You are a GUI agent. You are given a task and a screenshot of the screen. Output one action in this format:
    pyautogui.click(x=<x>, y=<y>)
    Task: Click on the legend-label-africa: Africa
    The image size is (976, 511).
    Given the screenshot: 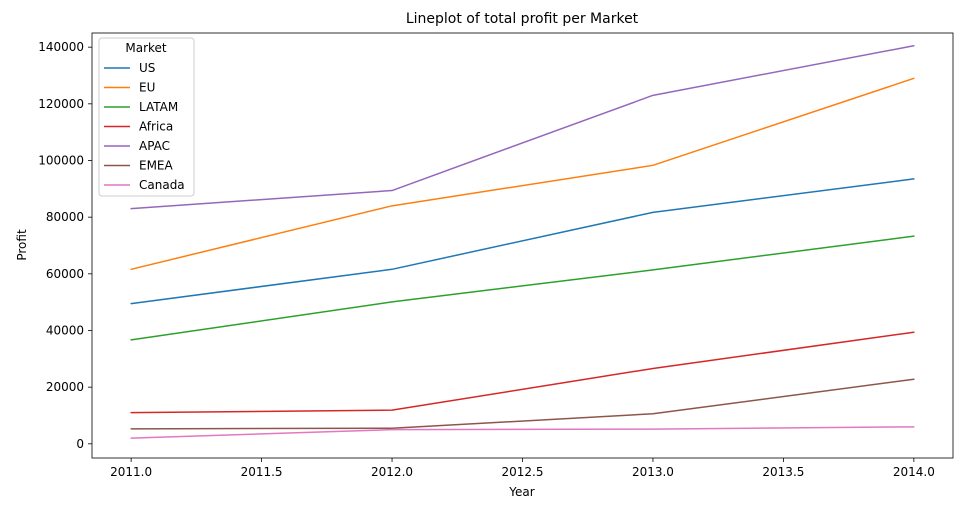 What is the action you would take?
    pyautogui.click(x=156, y=127)
    